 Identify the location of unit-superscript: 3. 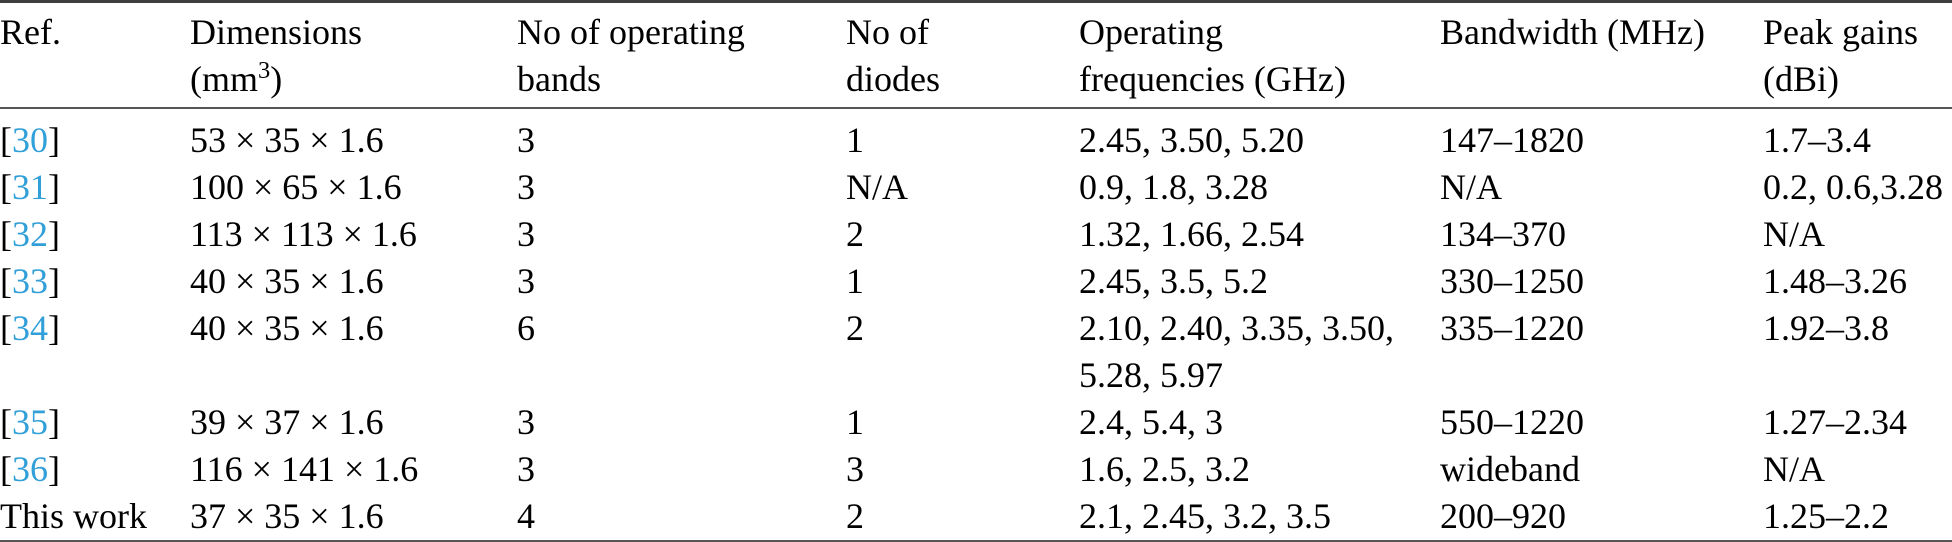
(264, 70).